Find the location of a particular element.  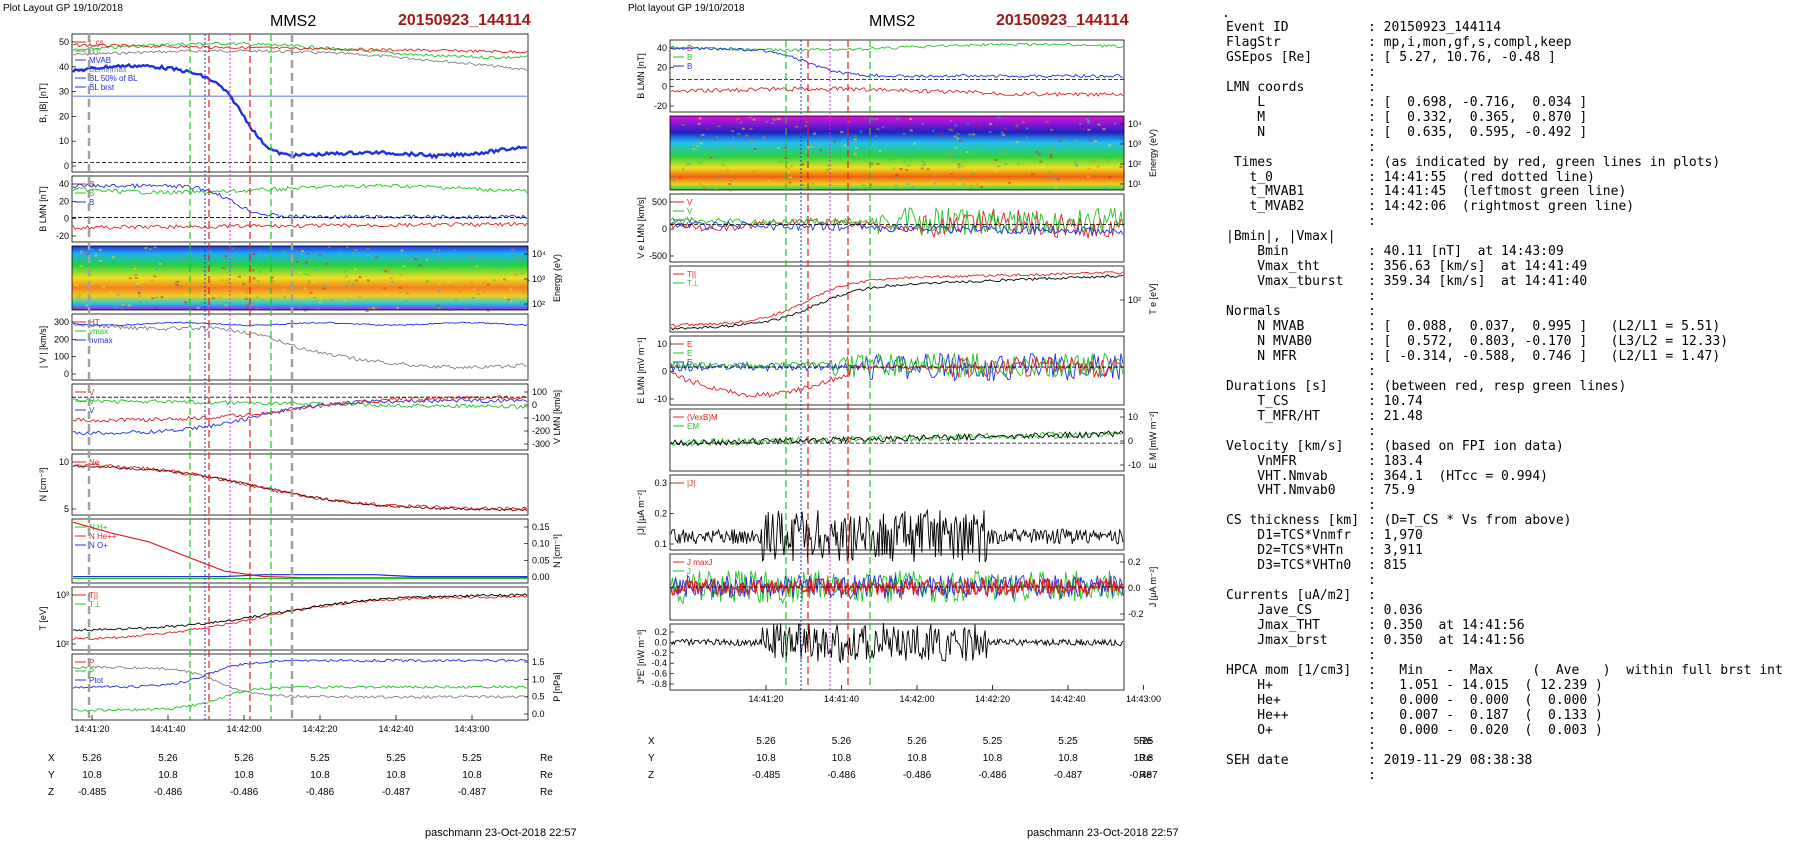

left-time-tick-label: 14:41:20 is located at coordinates (91, 729).